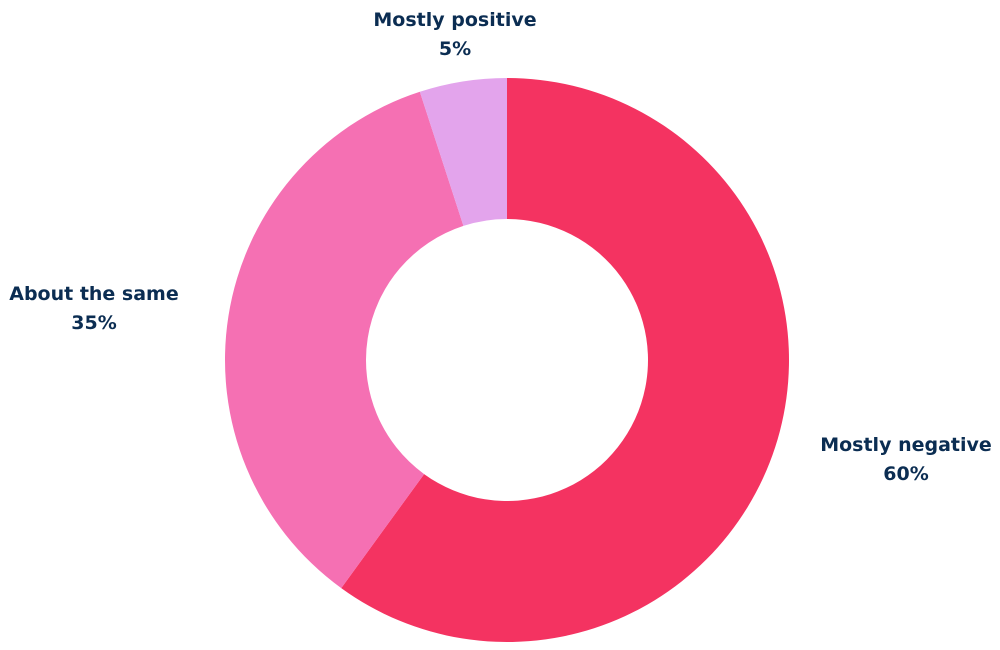  Describe the element at coordinates (903, 460) in the screenshot. I see `slice-label-mostly-negative: Mostly negative 60%` at that location.